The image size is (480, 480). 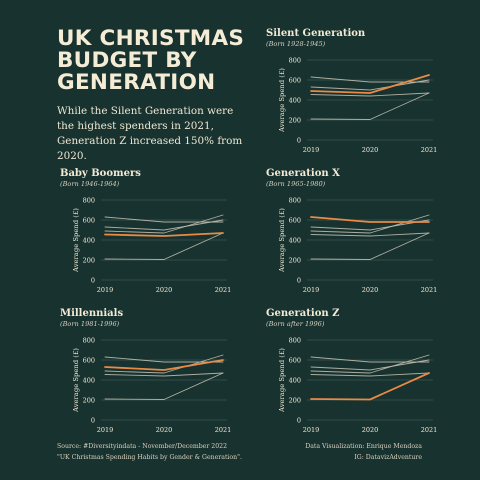 What do you see at coordinates (296, 44) in the screenshot?
I see `chart-subtitle: (Born 1928-1945)` at bounding box center [296, 44].